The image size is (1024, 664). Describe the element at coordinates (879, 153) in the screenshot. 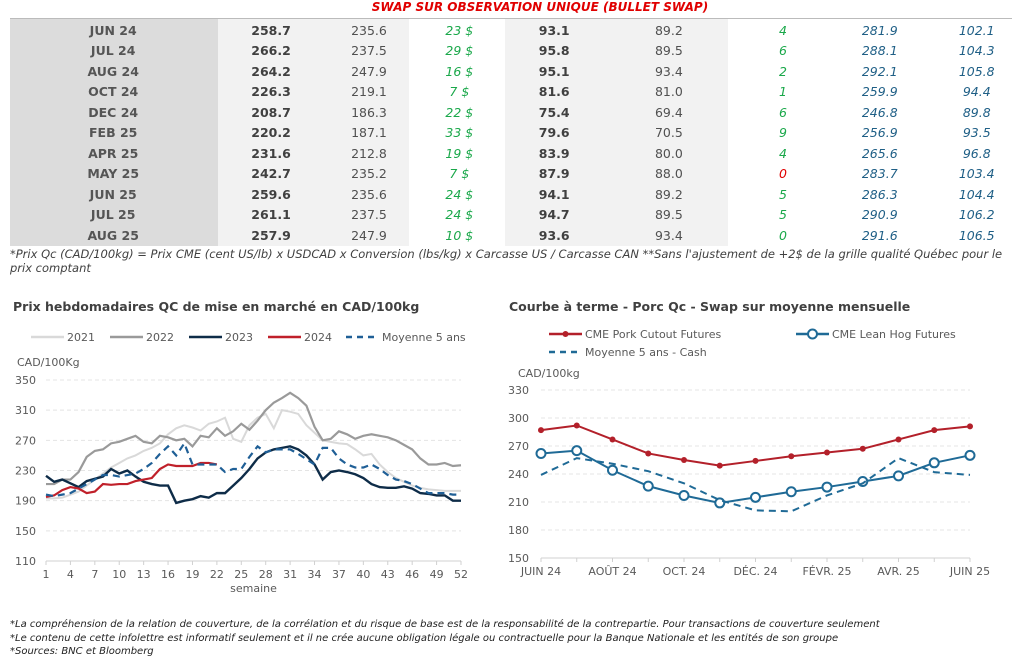

I see `value-cell: 265.6` at that location.